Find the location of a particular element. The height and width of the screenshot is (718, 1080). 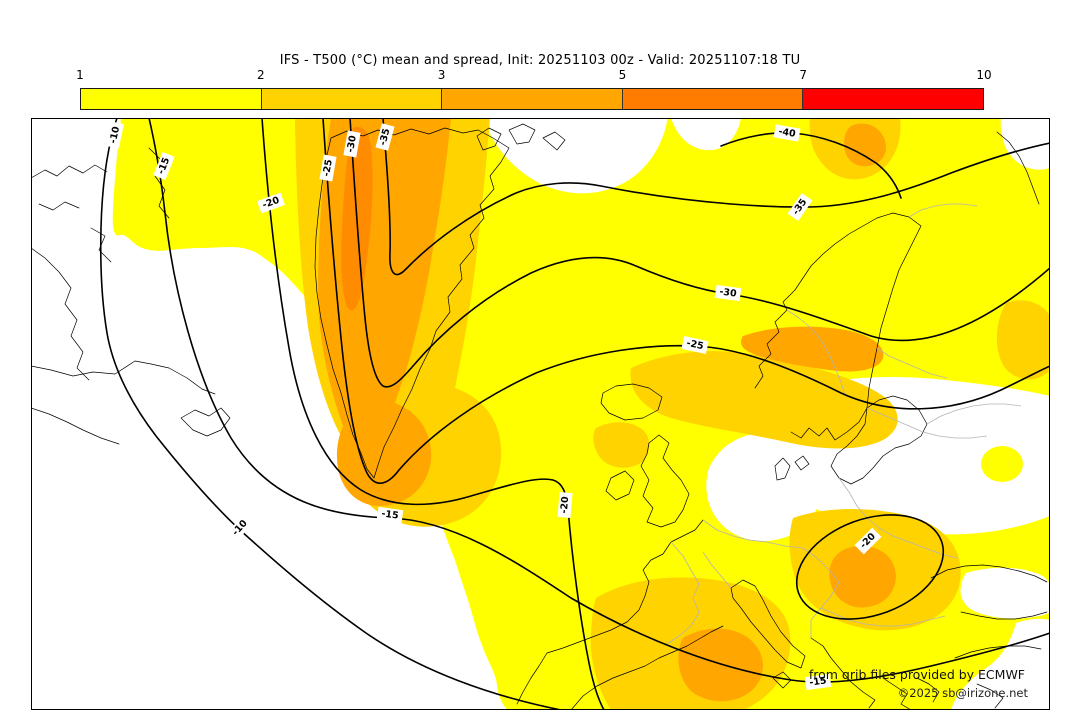

colorbar-tick-label: 2 is located at coordinates (260, 75).